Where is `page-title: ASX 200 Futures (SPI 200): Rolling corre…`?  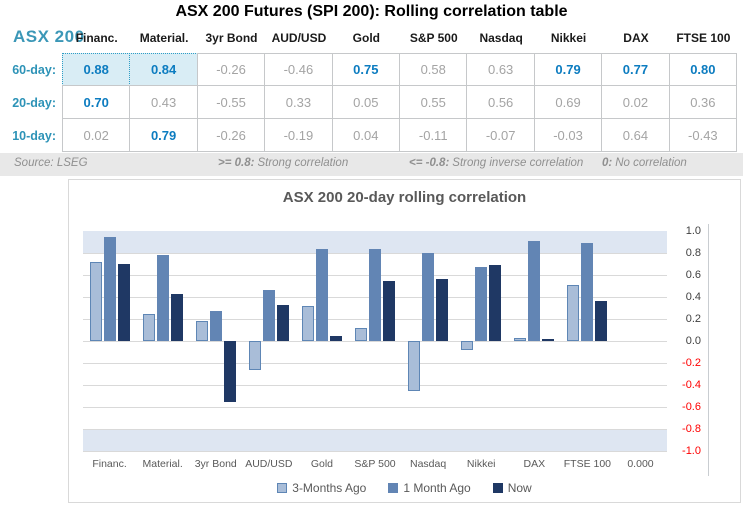
page-title: ASX 200 Futures (SPI 200): Rolling corre… is located at coordinates (371, 11).